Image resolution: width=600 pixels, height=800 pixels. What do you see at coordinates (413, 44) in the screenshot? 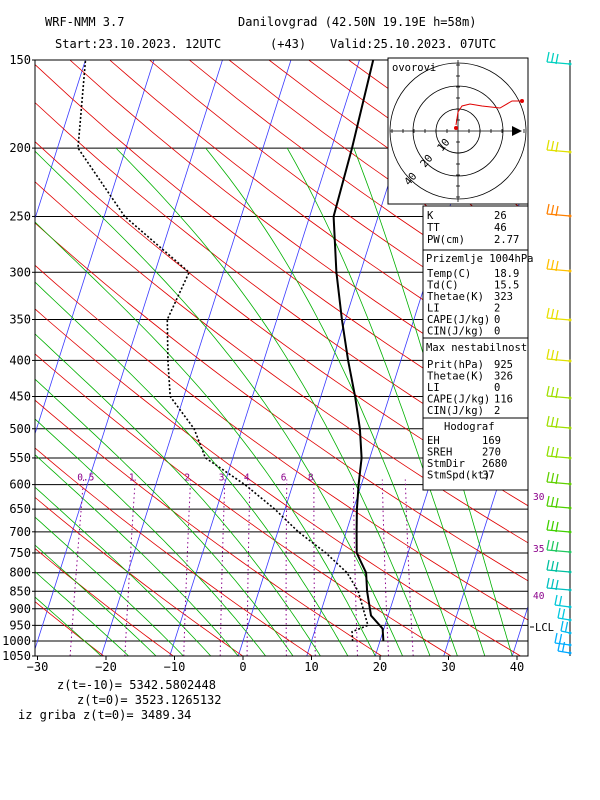
I see `valid-time: Valid:25.10.2023. 07UTC` at bounding box center [413, 44].